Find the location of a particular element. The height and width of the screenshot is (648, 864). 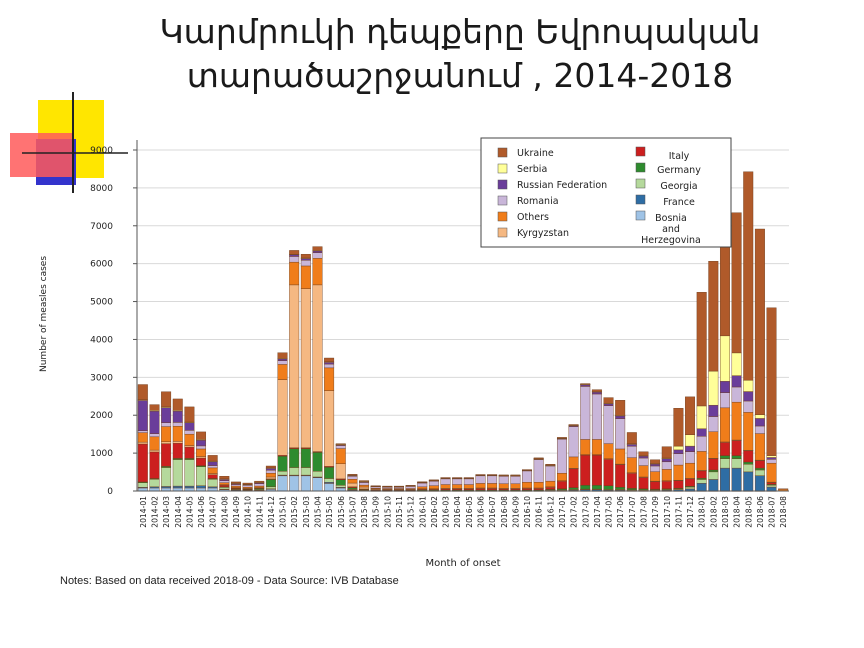

x-tick-label: 2017-10 is located at coordinates (667, 512).